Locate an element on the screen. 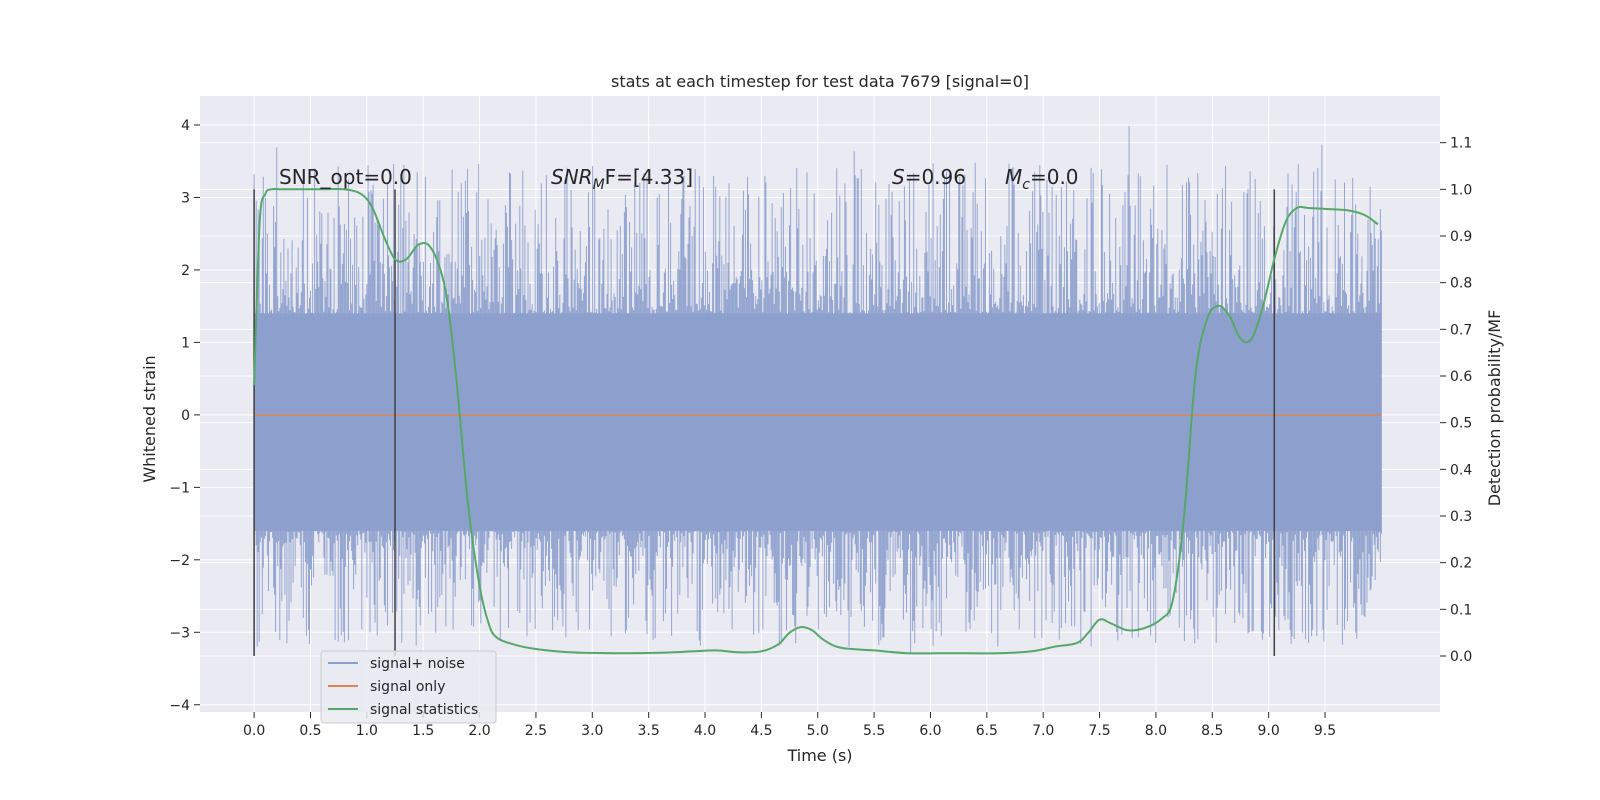 This screenshot has width=1600, height=800. x-tick-label: 6.5 is located at coordinates (987, 731).